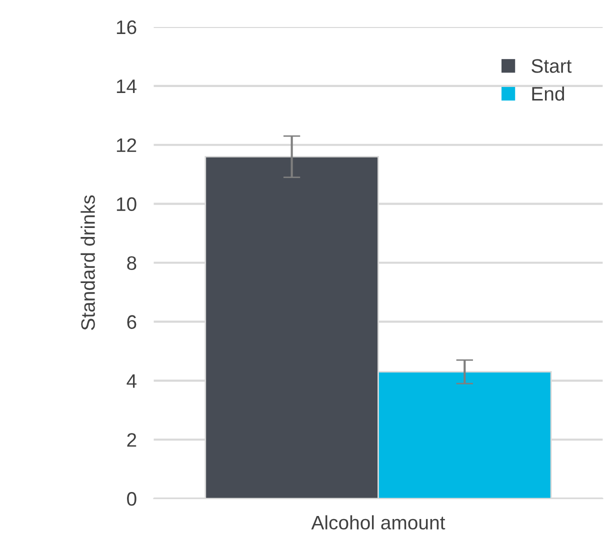 This screenshot has height=539, width=615. I want to click on legend-label: End, so click(548, 93).